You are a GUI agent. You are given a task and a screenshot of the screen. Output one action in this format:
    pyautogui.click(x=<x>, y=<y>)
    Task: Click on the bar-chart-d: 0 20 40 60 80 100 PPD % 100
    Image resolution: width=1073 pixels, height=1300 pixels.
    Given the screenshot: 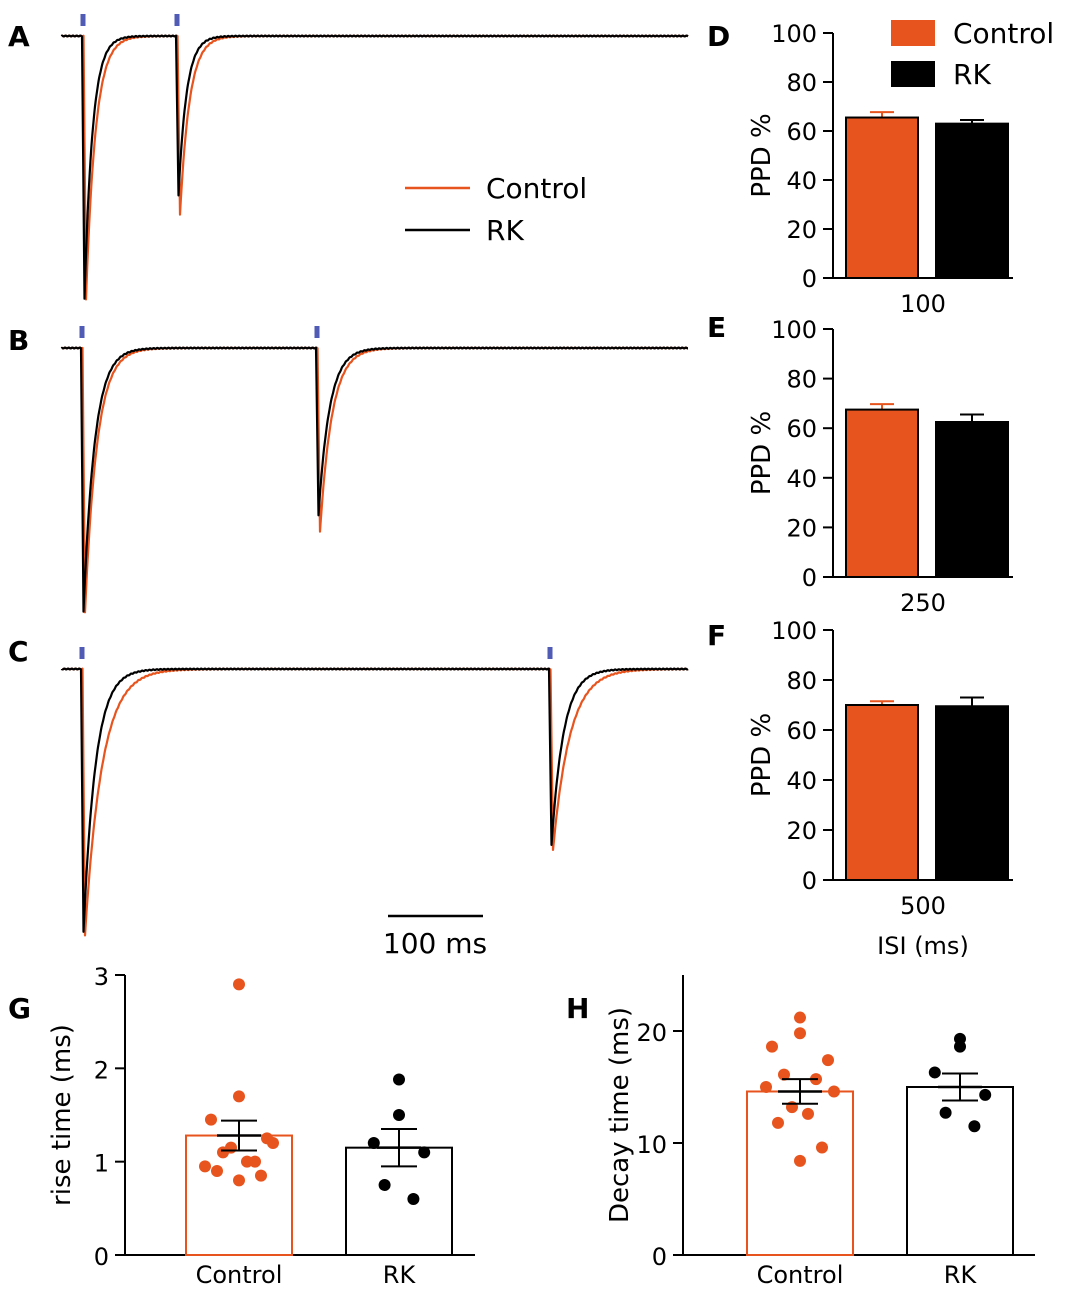 What is the action you would take?
    pyautogui.click(x=880, y=169)
    